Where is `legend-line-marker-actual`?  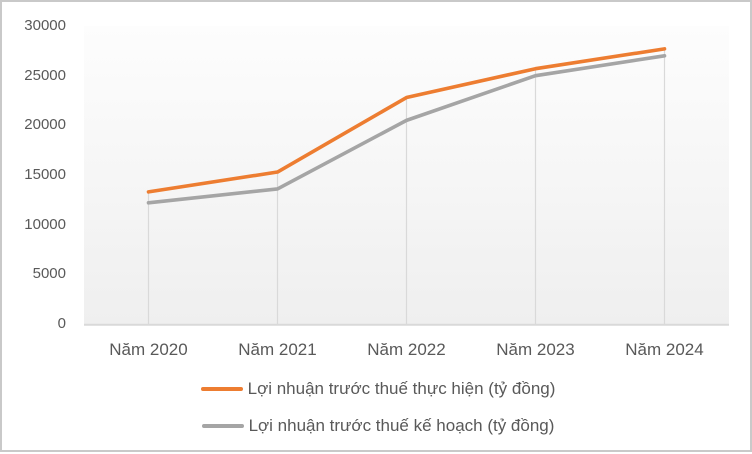
legend-line-marker-actual is located at coordinates (221, 389).